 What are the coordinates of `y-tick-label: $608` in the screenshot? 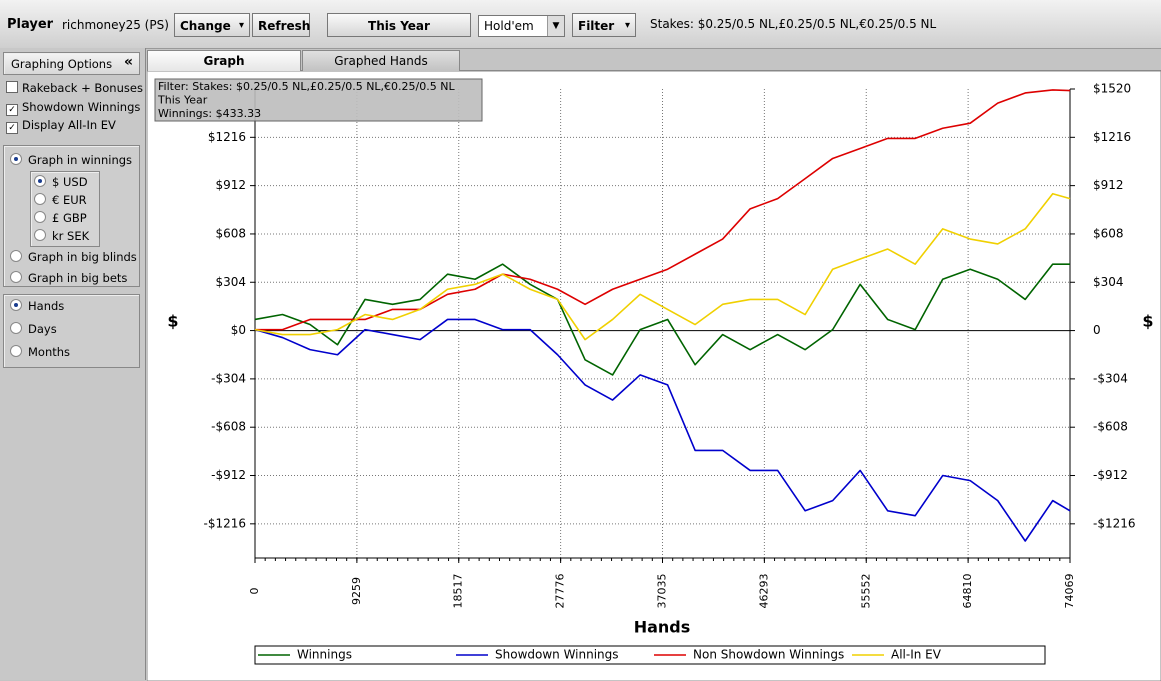 It's located at (230, 233).